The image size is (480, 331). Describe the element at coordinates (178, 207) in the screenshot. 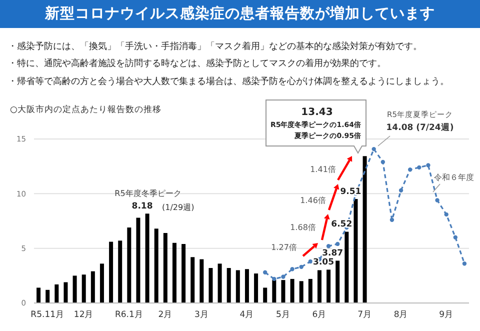

I see `annotation: (1/29週)` at that location.